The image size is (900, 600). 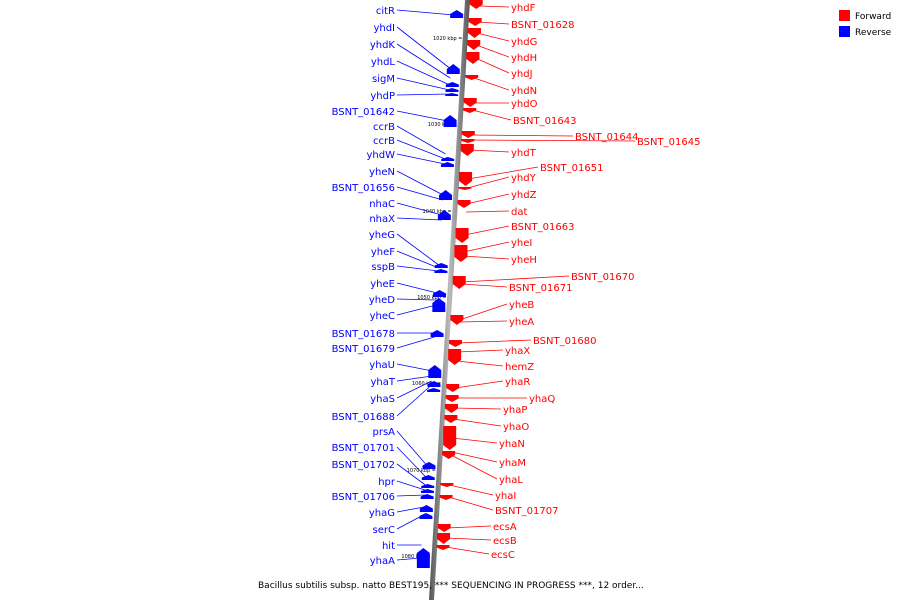 I want to click on gene-label-nhax: nhaX, so click(x=382, y=219).